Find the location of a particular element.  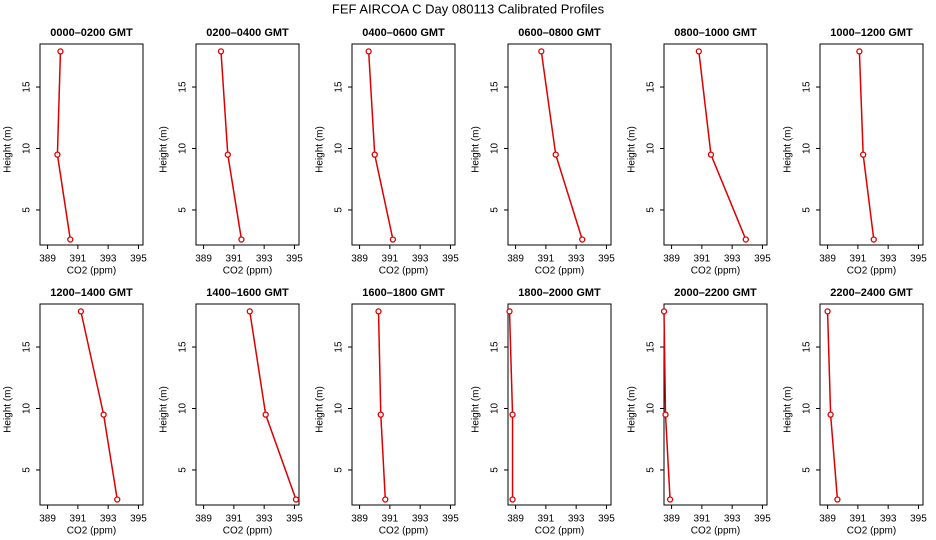

panel-title: 0000–0200 GMT is located at coordinates (91, 33).